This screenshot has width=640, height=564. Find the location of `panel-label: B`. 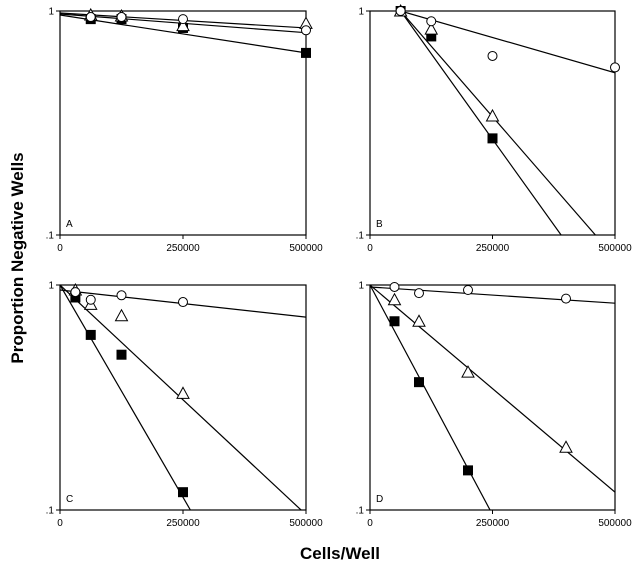

panel-label: B is located at coordinates (379, 224).